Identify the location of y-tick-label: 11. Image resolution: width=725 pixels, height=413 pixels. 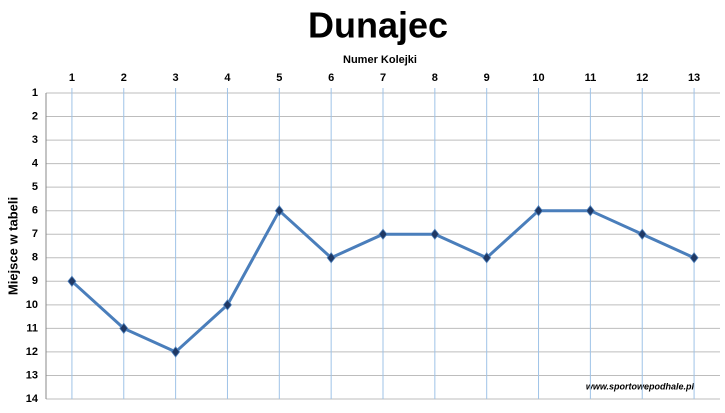
(32, 328).